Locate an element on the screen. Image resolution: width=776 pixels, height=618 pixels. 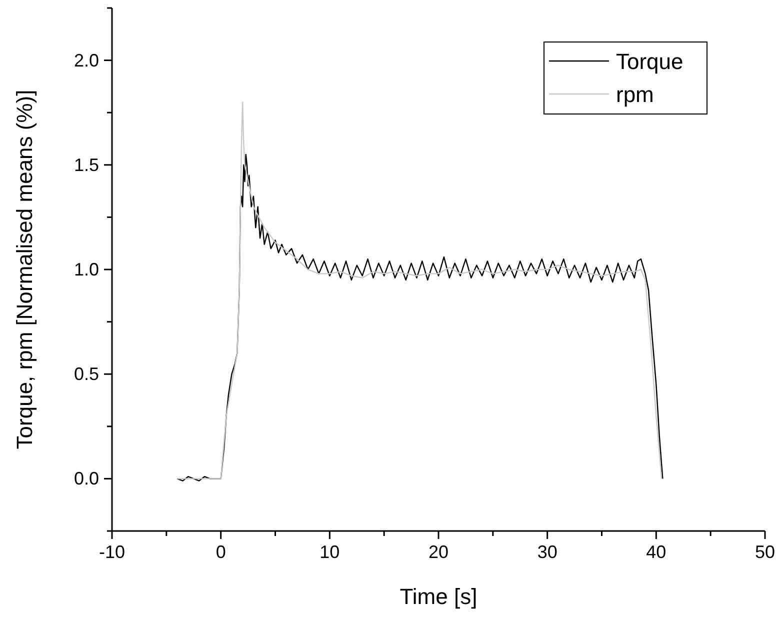
y-tick-label: 2.0 is located at coordinates (86, 60).